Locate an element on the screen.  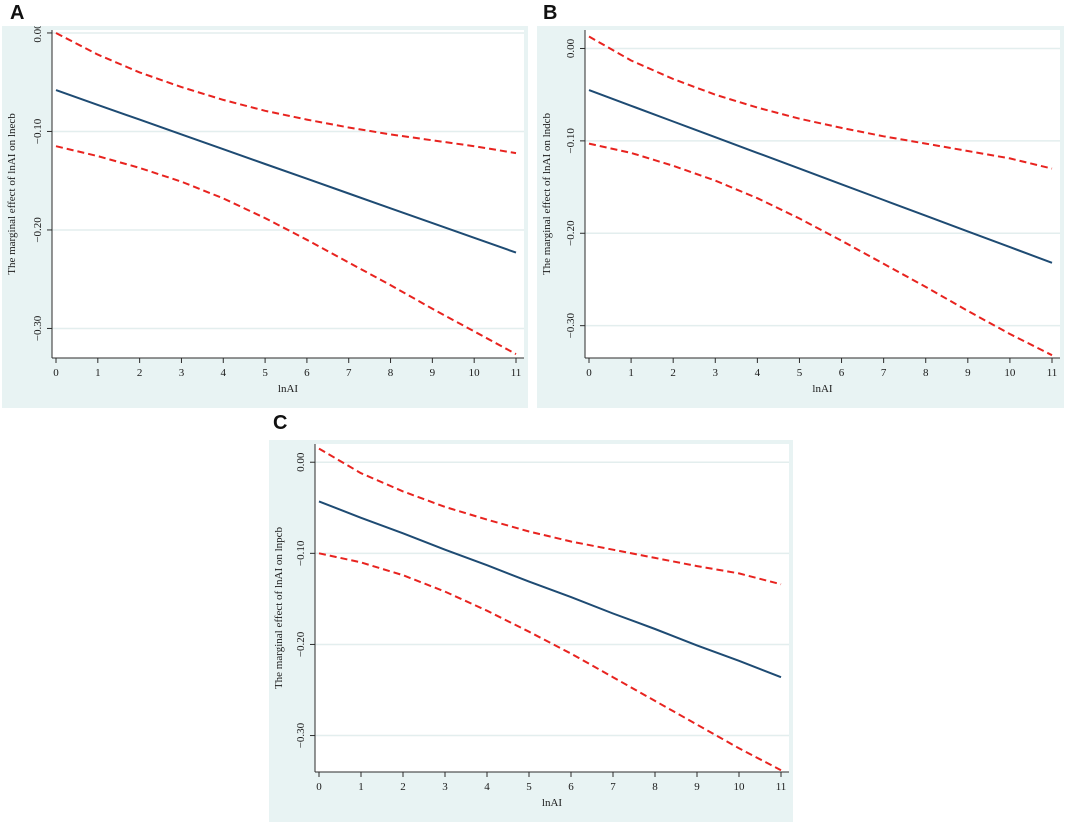
y-axis-title: The marginal effect of lnAI on lnpcb is located at coordinates (279, 607).